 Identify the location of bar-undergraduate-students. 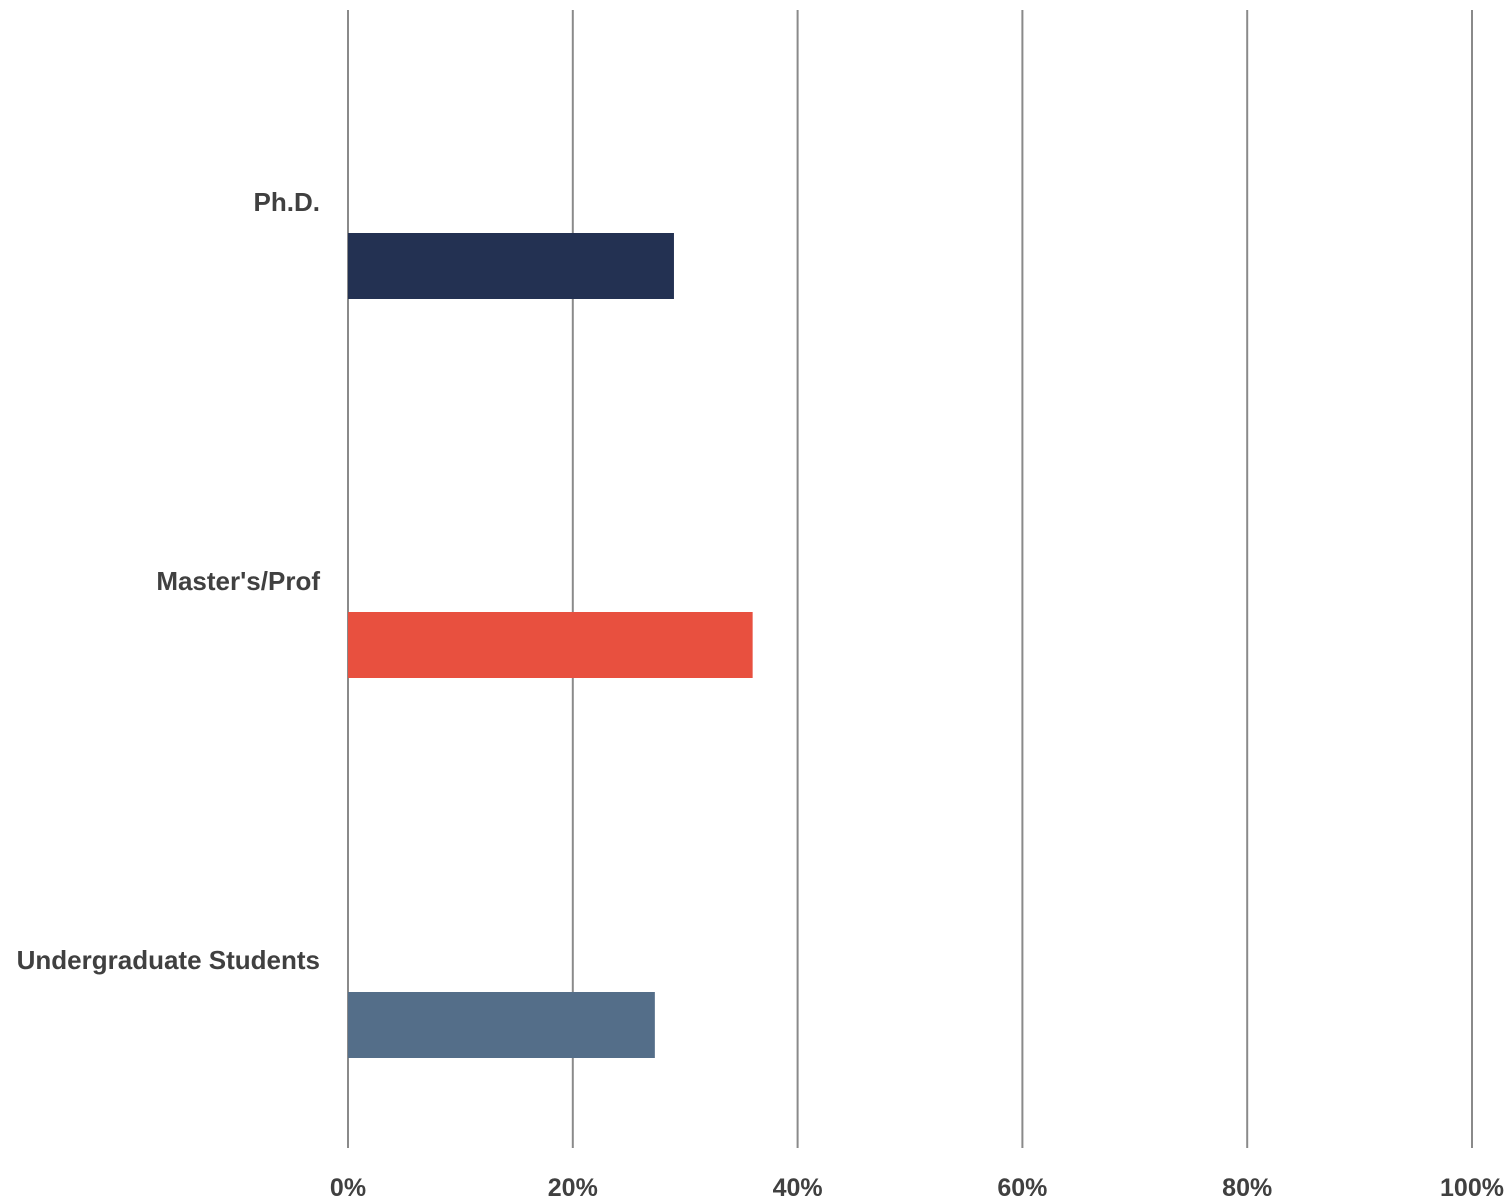
(501, 1025).